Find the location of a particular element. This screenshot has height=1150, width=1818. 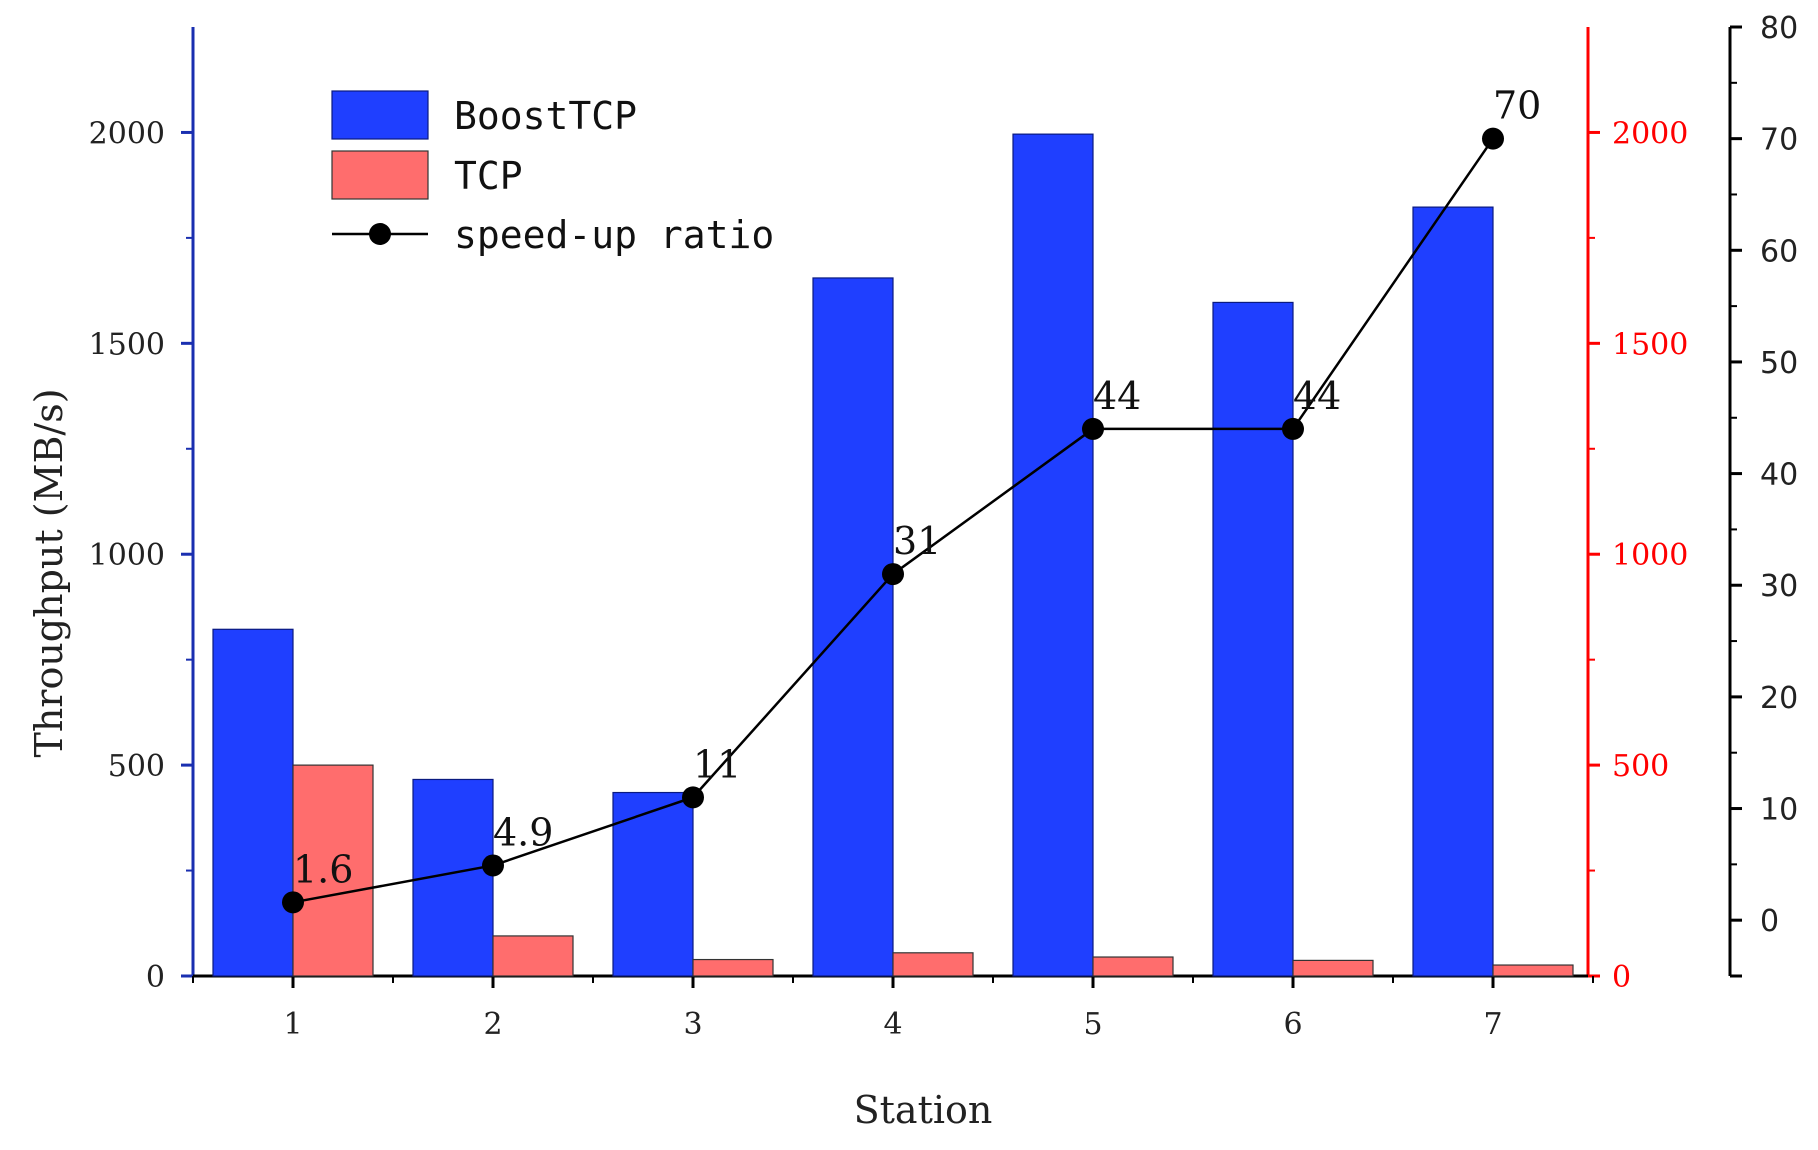

x-tick-label: 5 is located at coordinates (1092, 1024).